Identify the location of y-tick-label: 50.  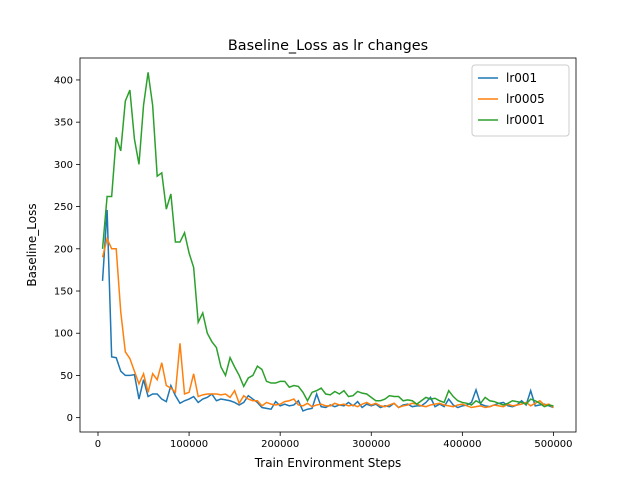
(66, 376).